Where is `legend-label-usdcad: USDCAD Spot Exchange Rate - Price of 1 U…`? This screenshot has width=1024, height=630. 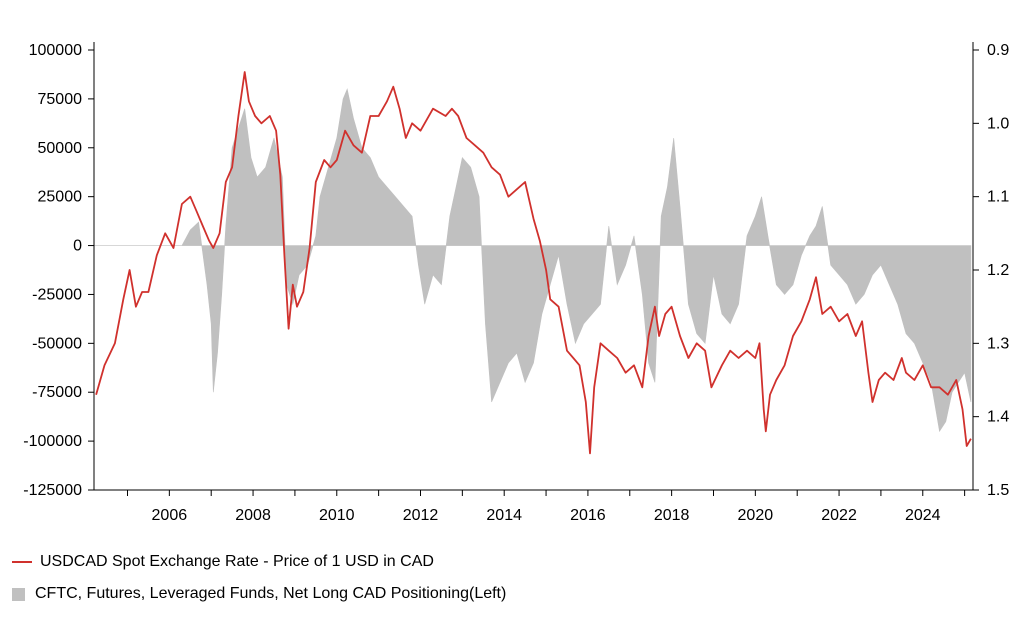 legend-label-usdcad: USDCAD Spot Exchange Rate - Price of 1 U… is located at coordinates (237, 561).